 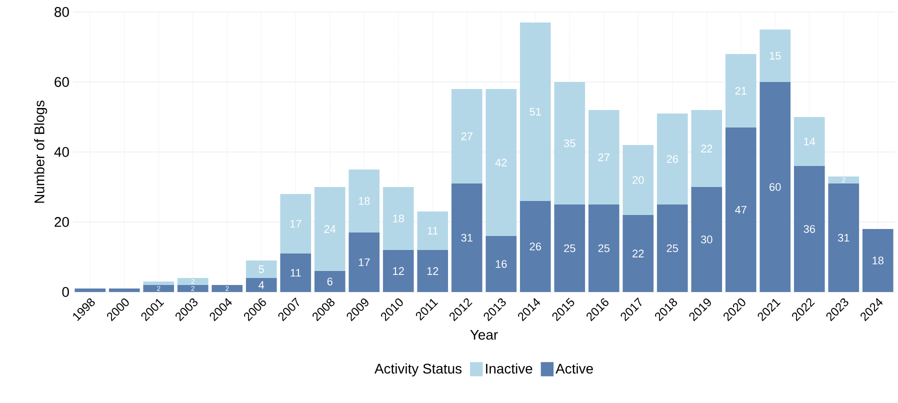 I want to click on data-label: 51, so click(x=535, y=112).